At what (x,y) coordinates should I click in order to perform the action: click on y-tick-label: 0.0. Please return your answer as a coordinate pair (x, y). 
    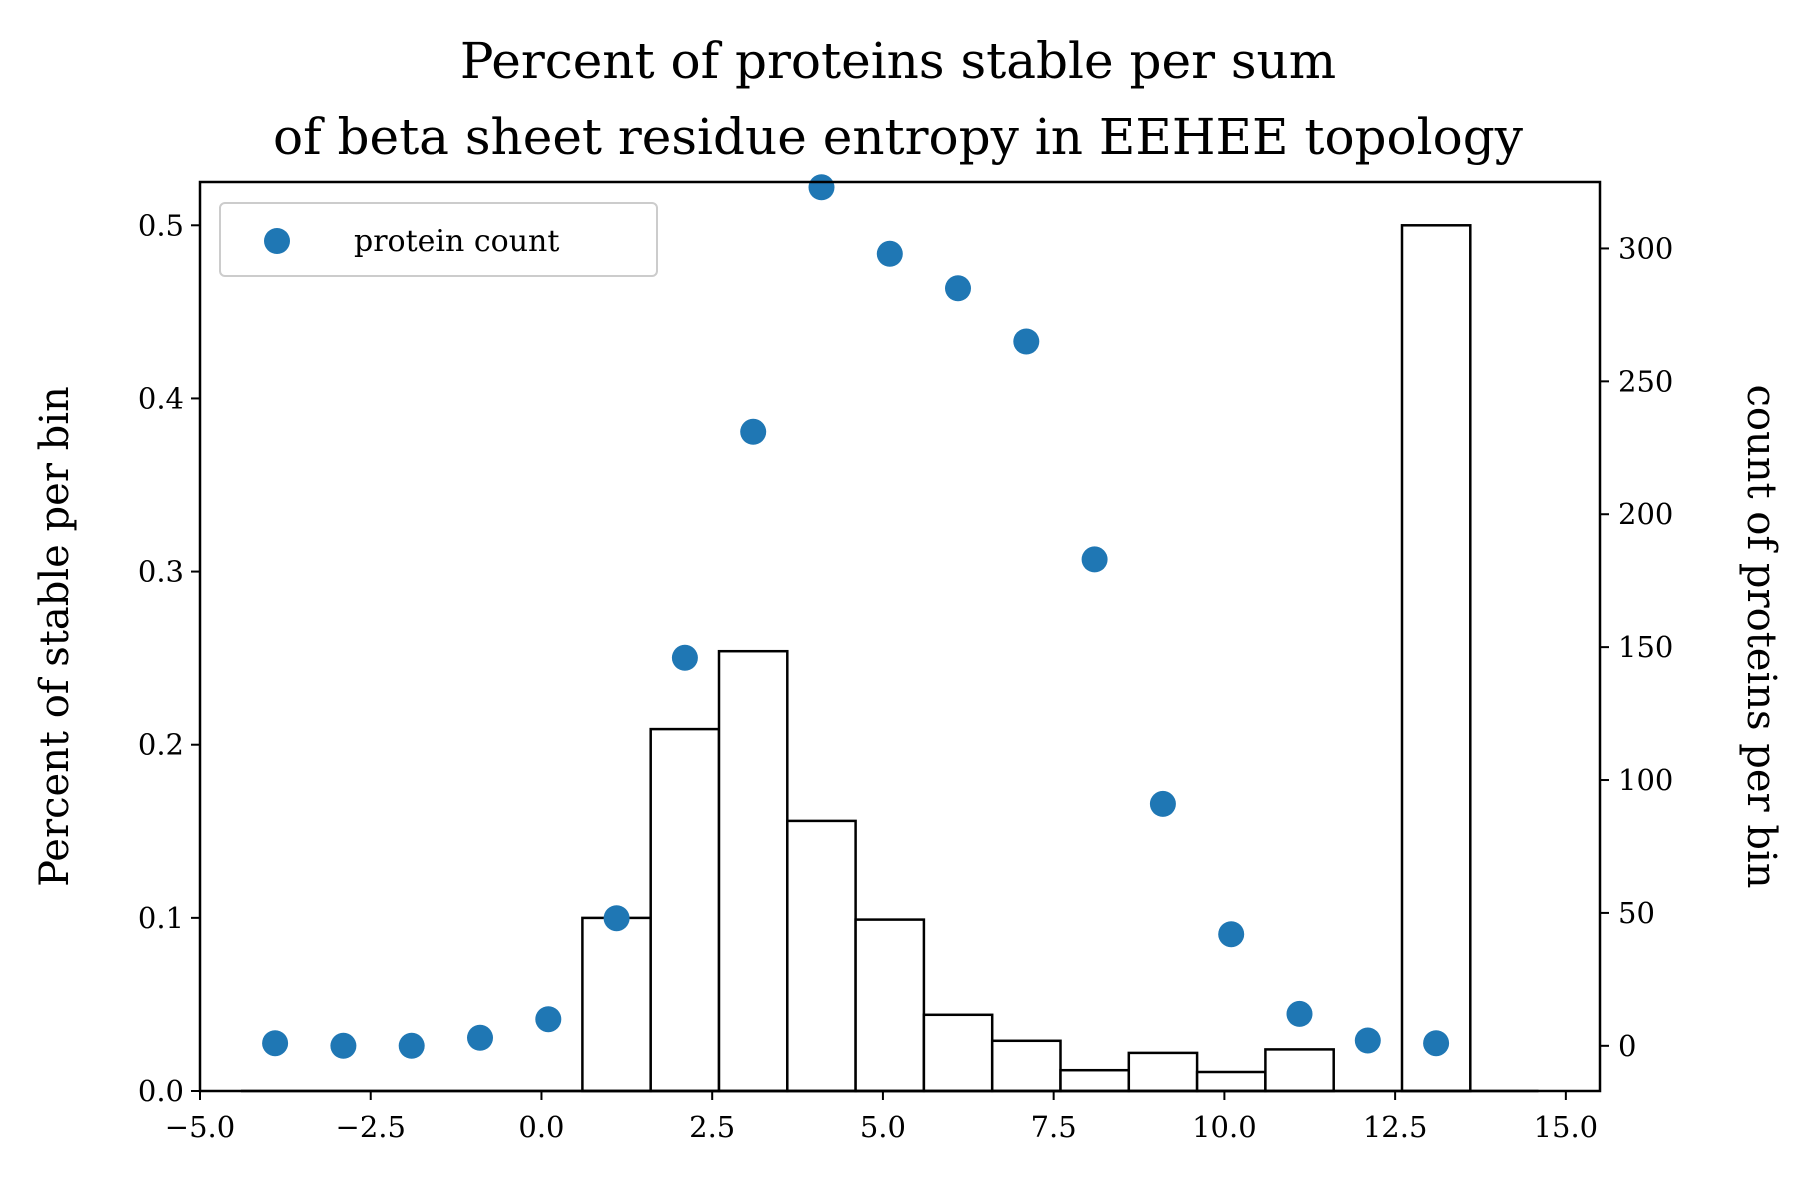
    Looking at the image, I should click on (161, 1091).